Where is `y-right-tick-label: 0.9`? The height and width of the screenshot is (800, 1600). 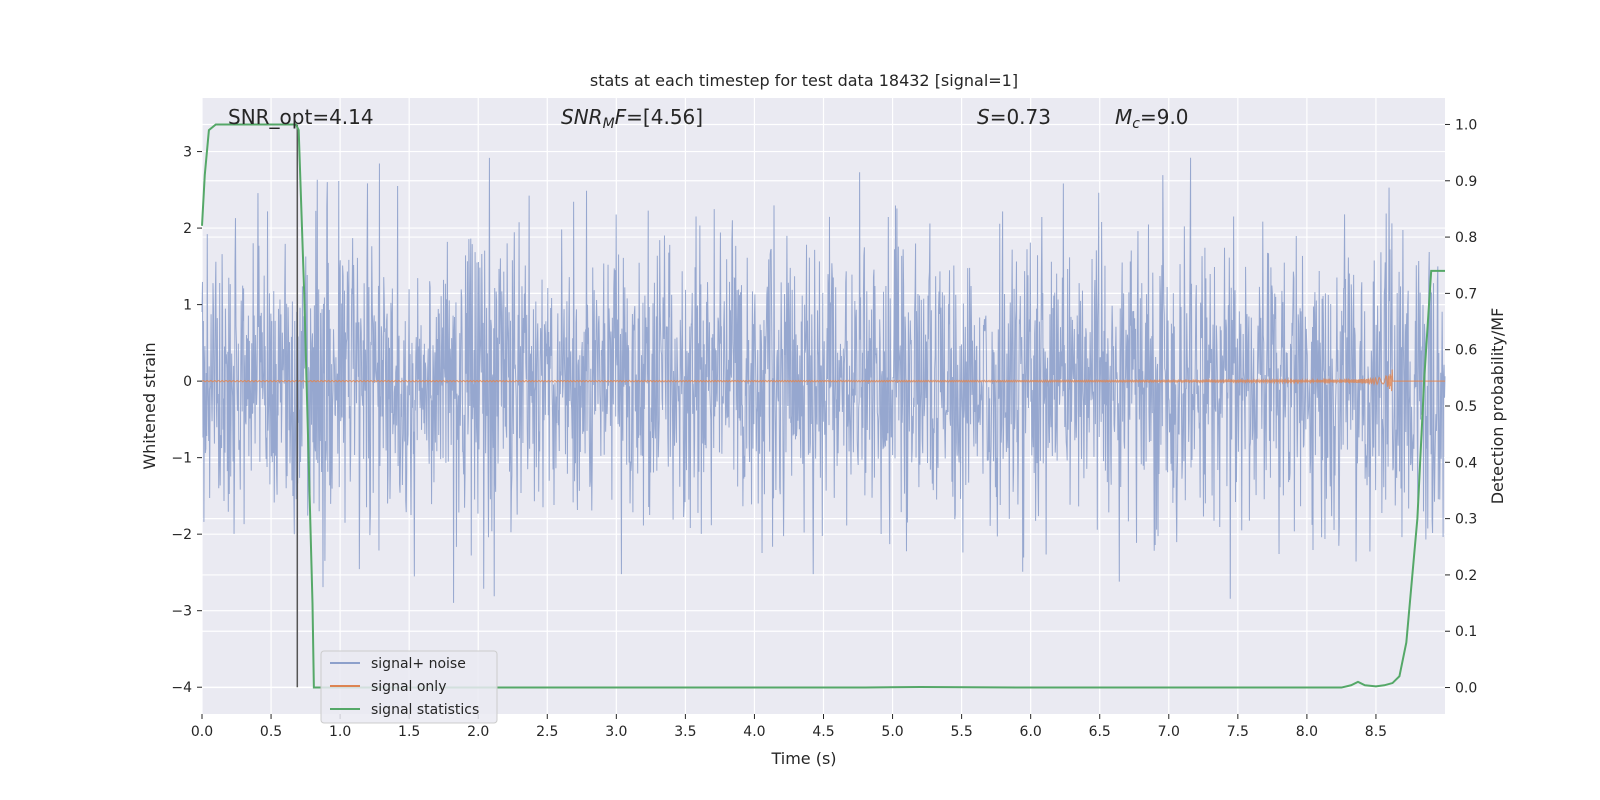
y-right-tick-label: 0.9 is located at coordinates (1466, 182).